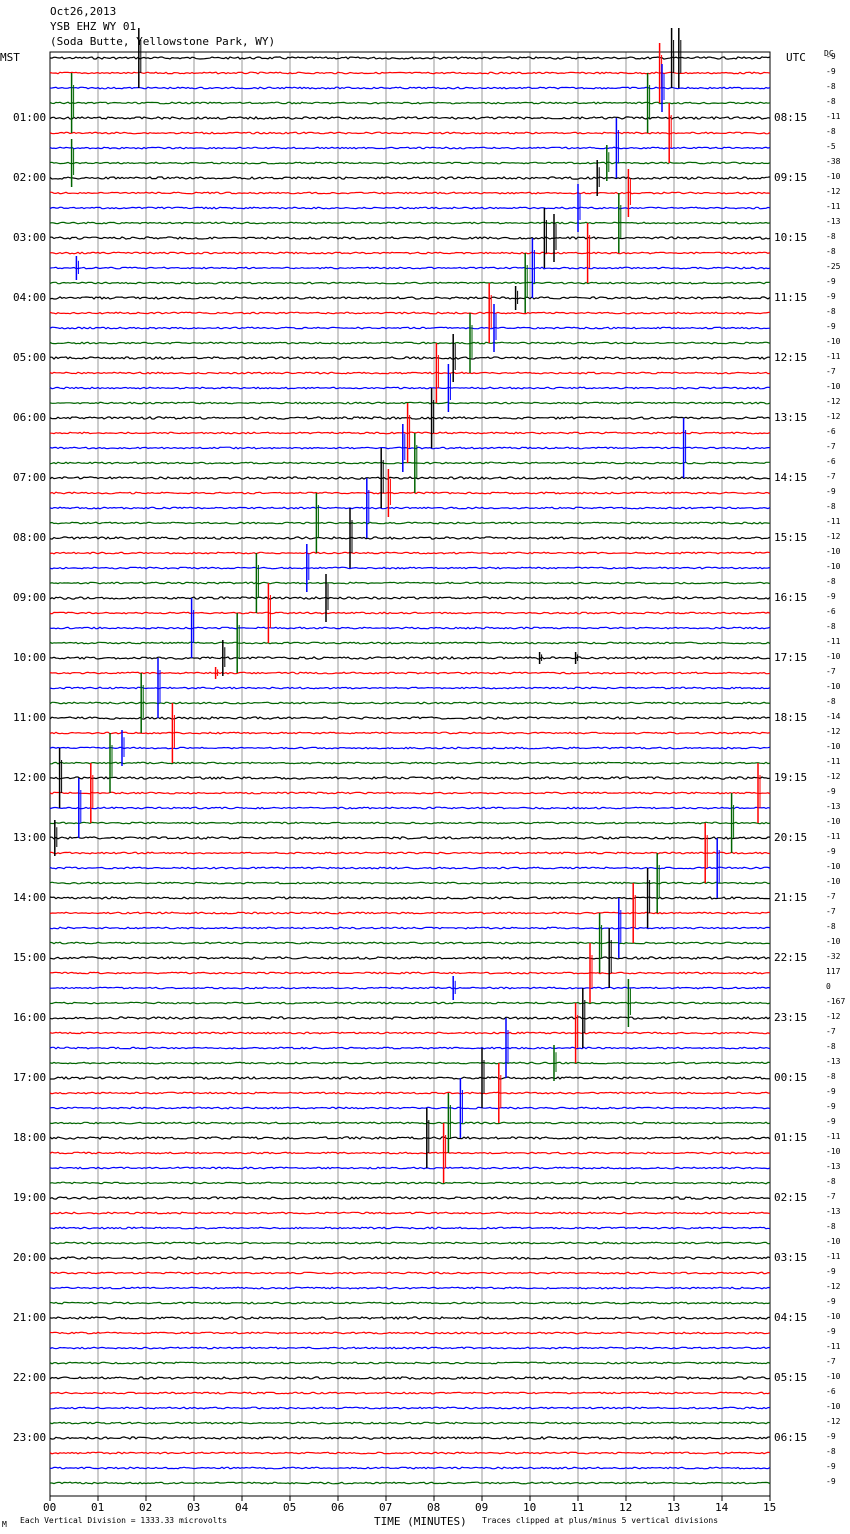 The image size is (850, 1534). I want to click on left-hour-label: 06:00, so click(30, 417).